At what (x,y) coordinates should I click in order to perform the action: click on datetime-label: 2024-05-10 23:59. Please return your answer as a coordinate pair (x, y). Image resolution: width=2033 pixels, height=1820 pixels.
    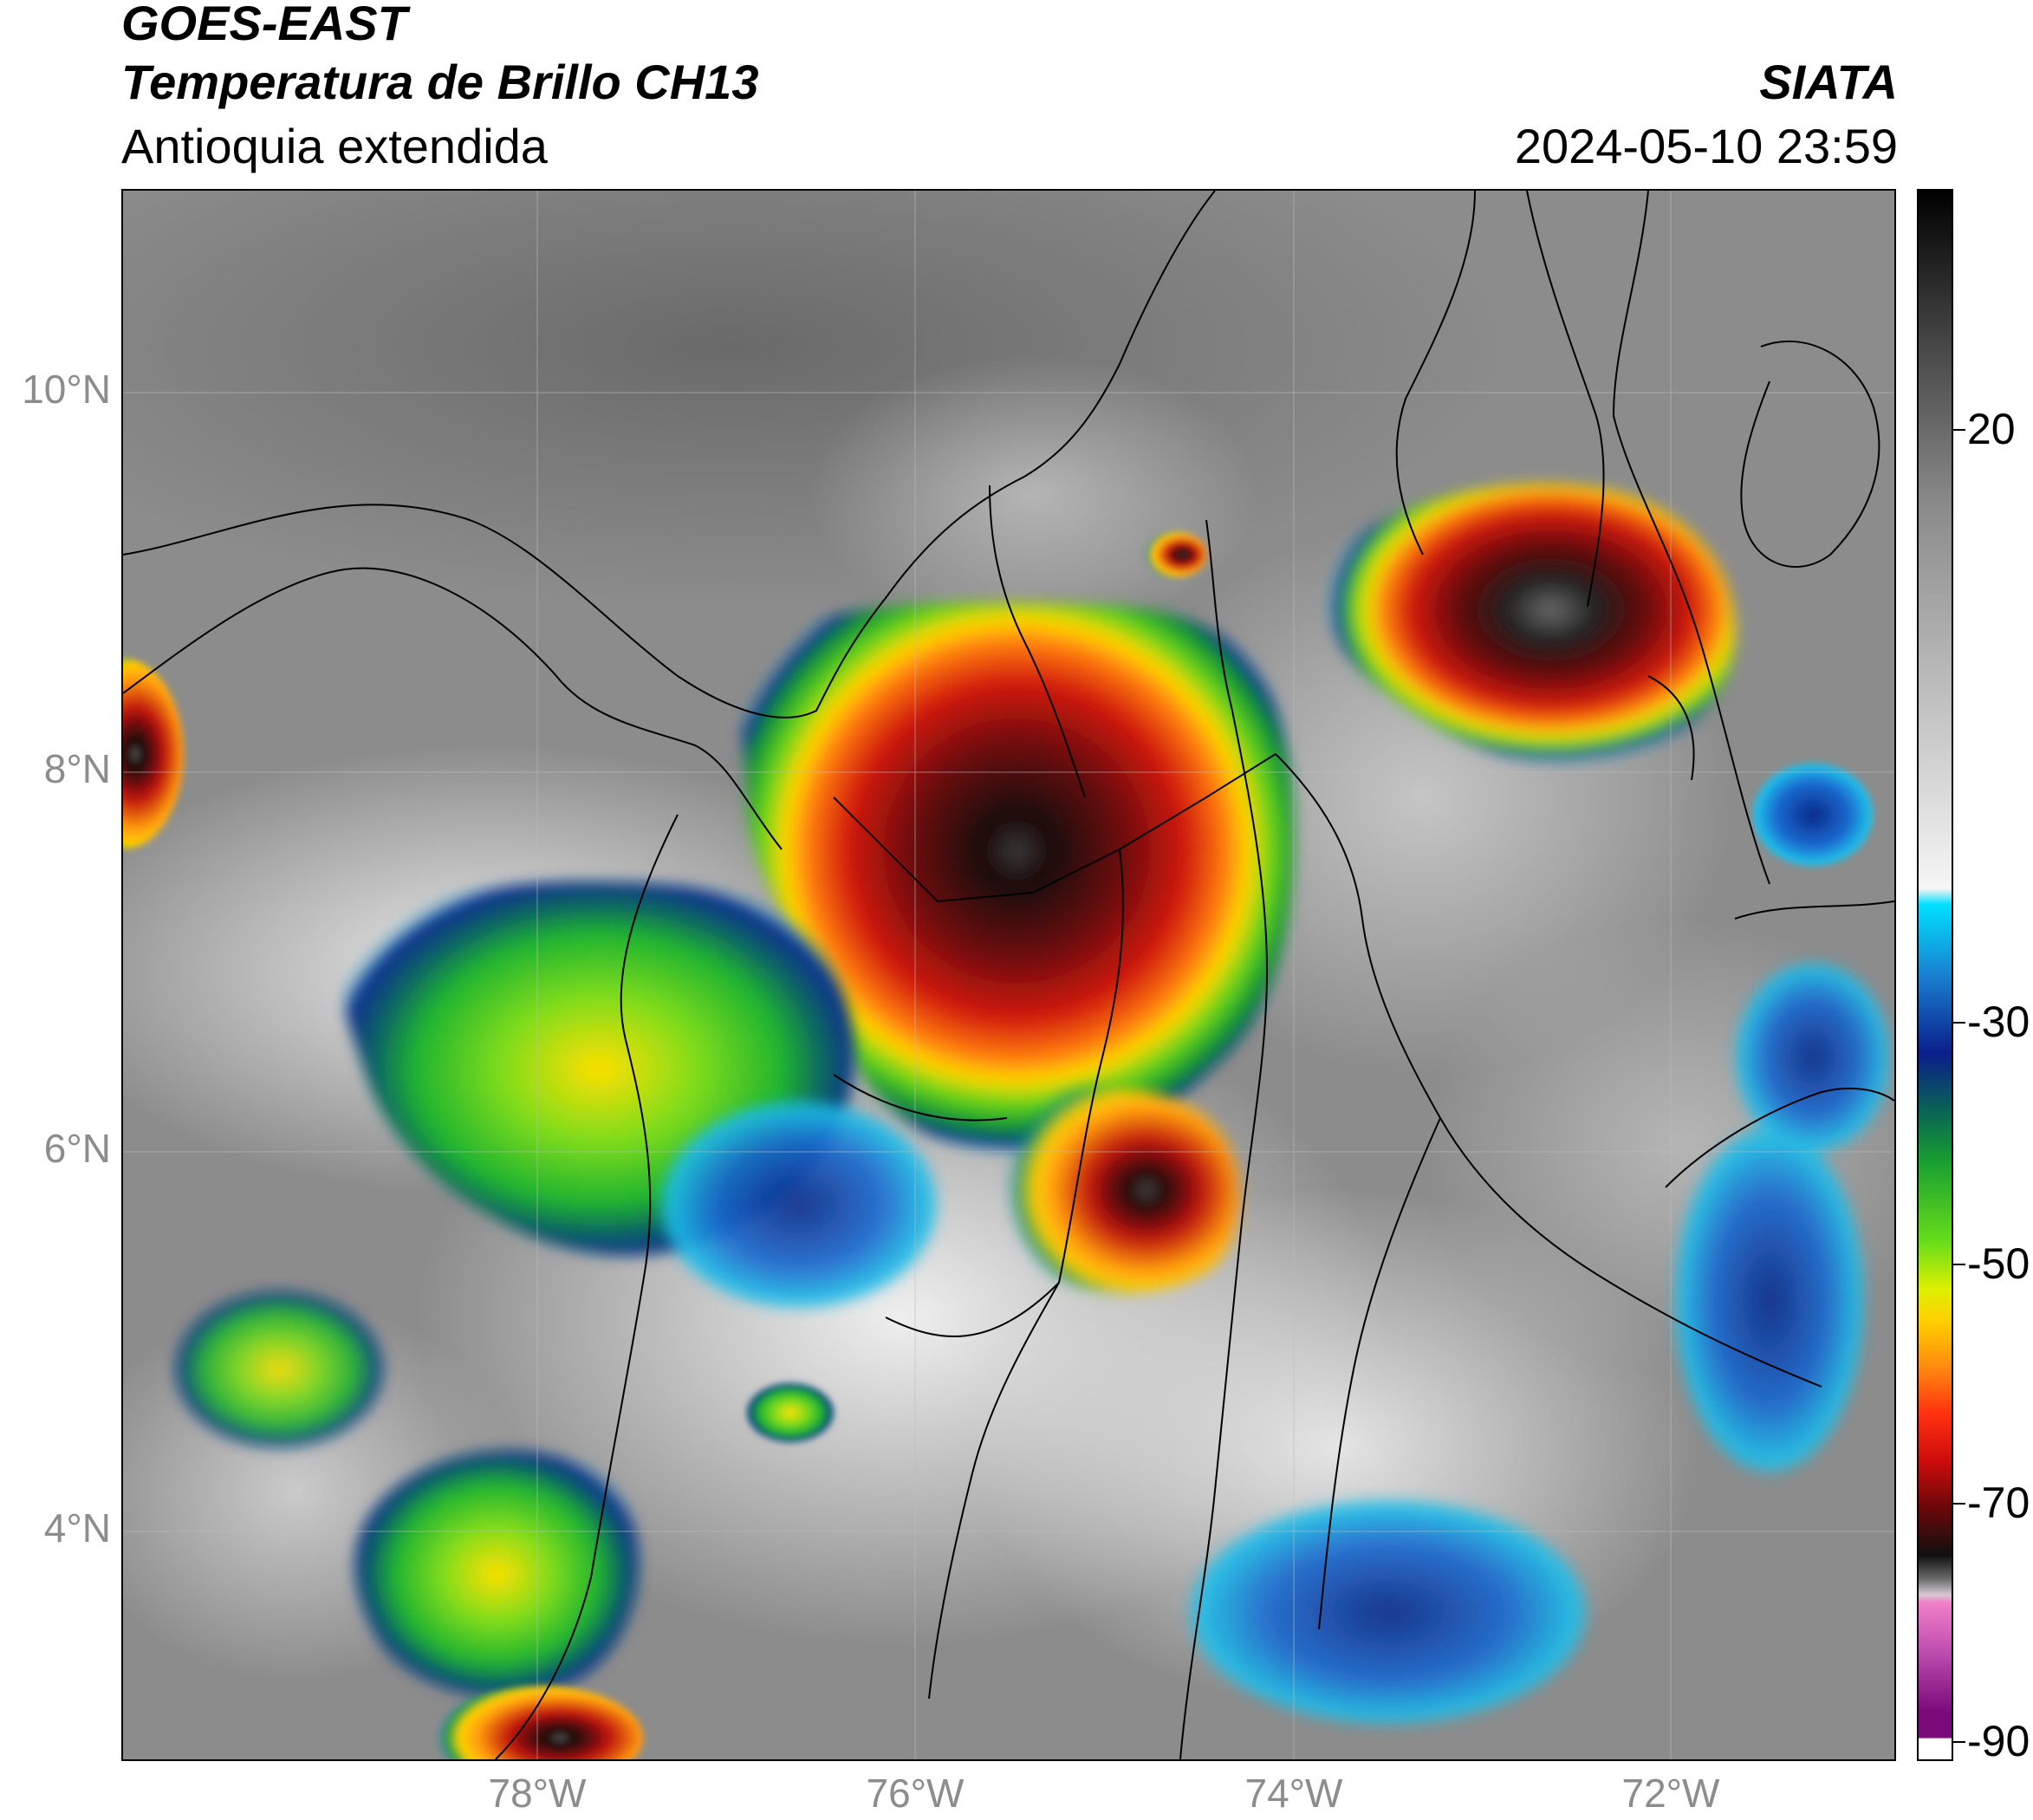
    Looking at the image, I should click on (1706, 146).